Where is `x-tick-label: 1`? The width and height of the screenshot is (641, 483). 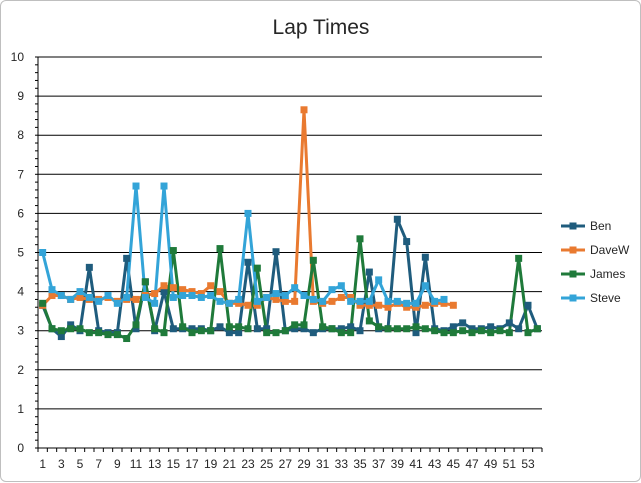
x-tick-label: 1 is located at coordinates (42, 464).